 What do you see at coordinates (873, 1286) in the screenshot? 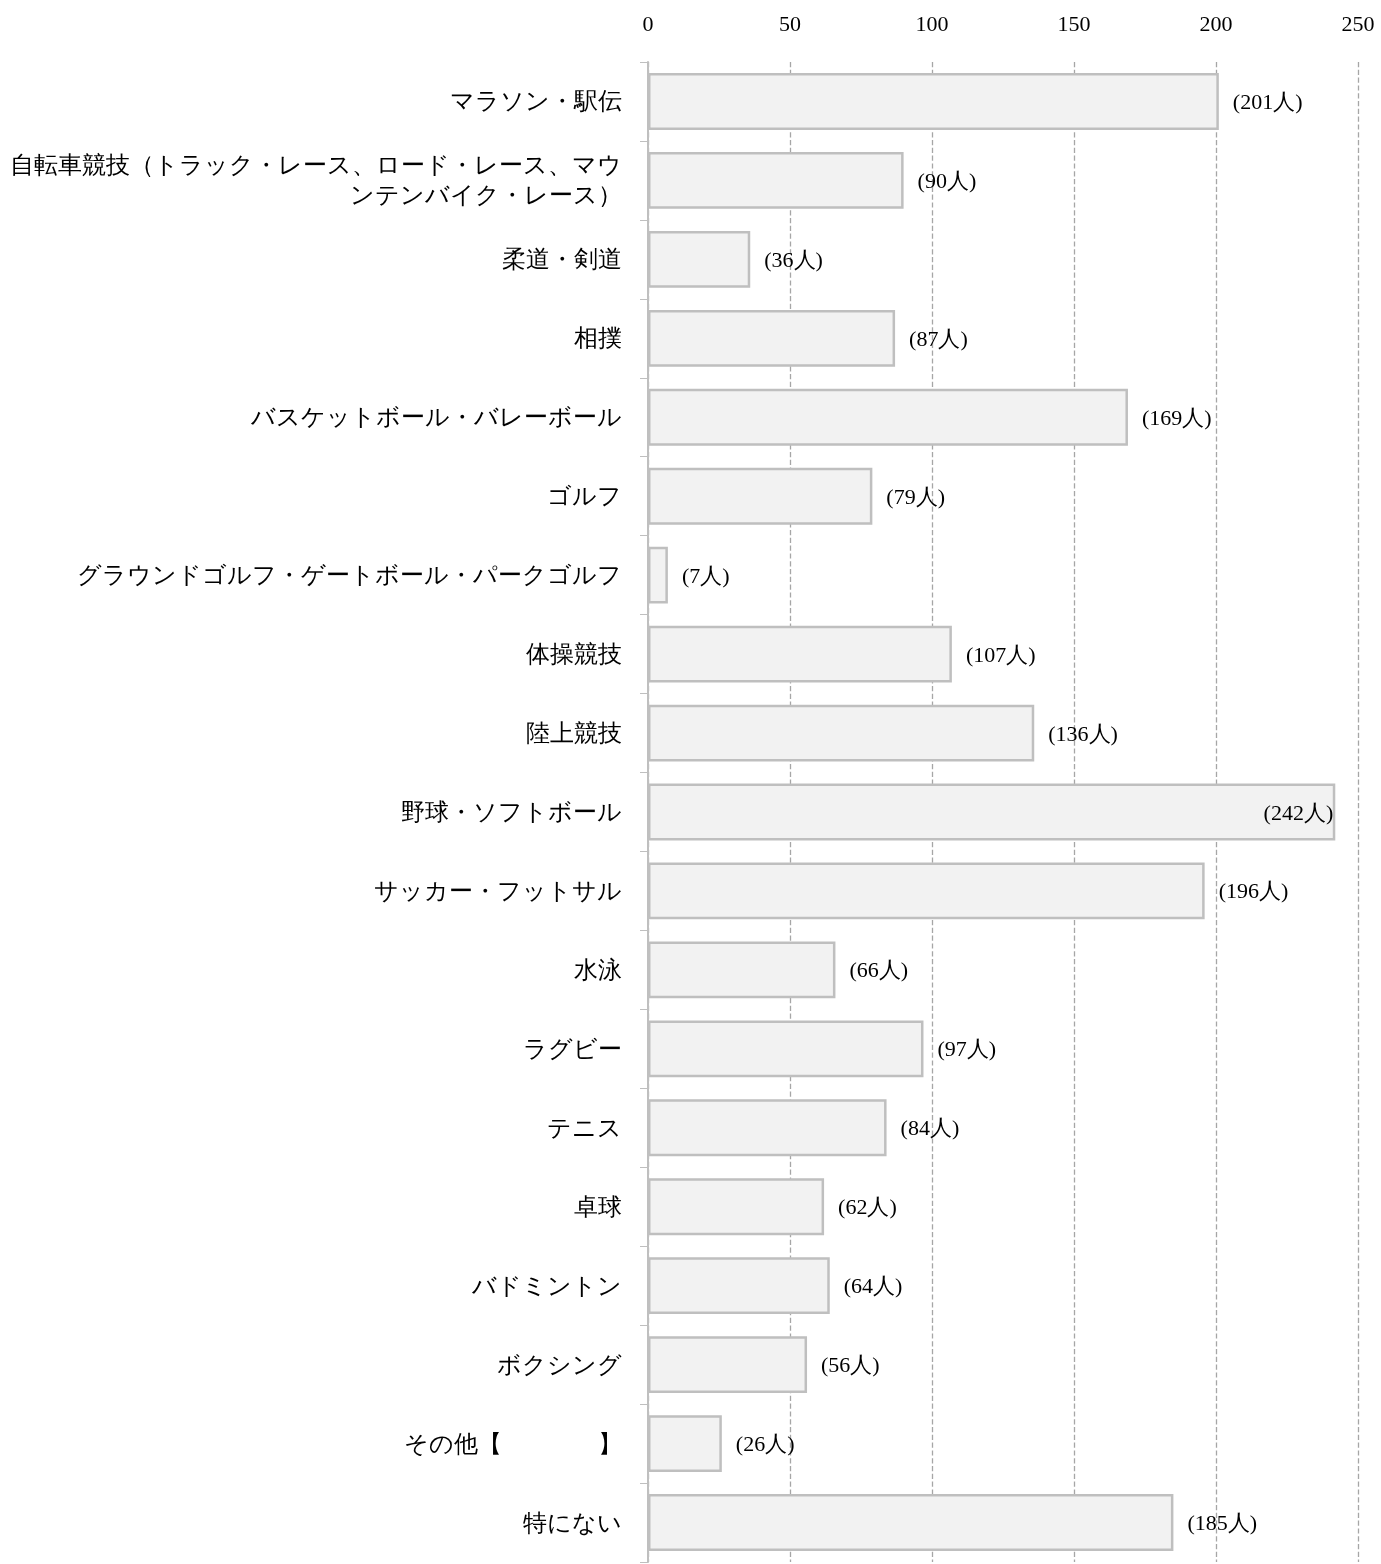
I see `data-label: (64人)` at bounding box center [873, 1286].